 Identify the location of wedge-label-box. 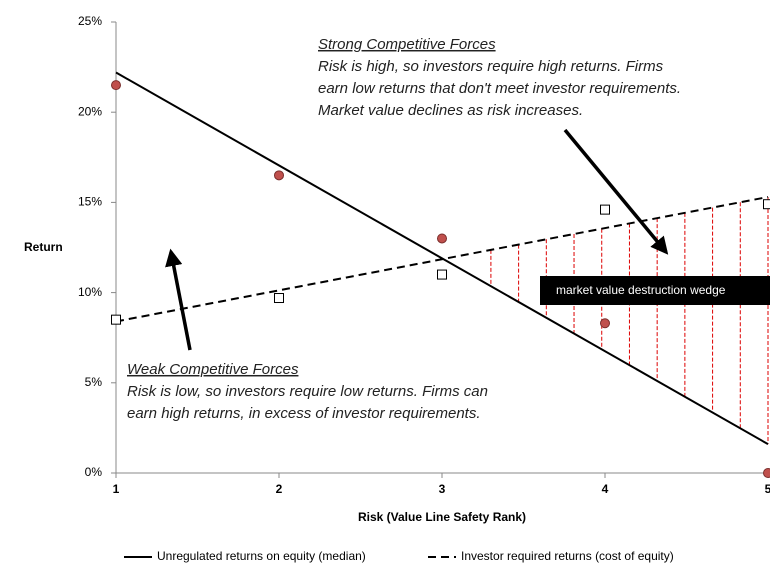
(655, 290).